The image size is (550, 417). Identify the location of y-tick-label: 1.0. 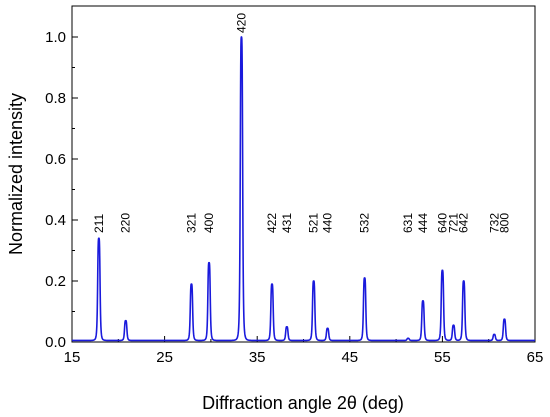
(55, 37).